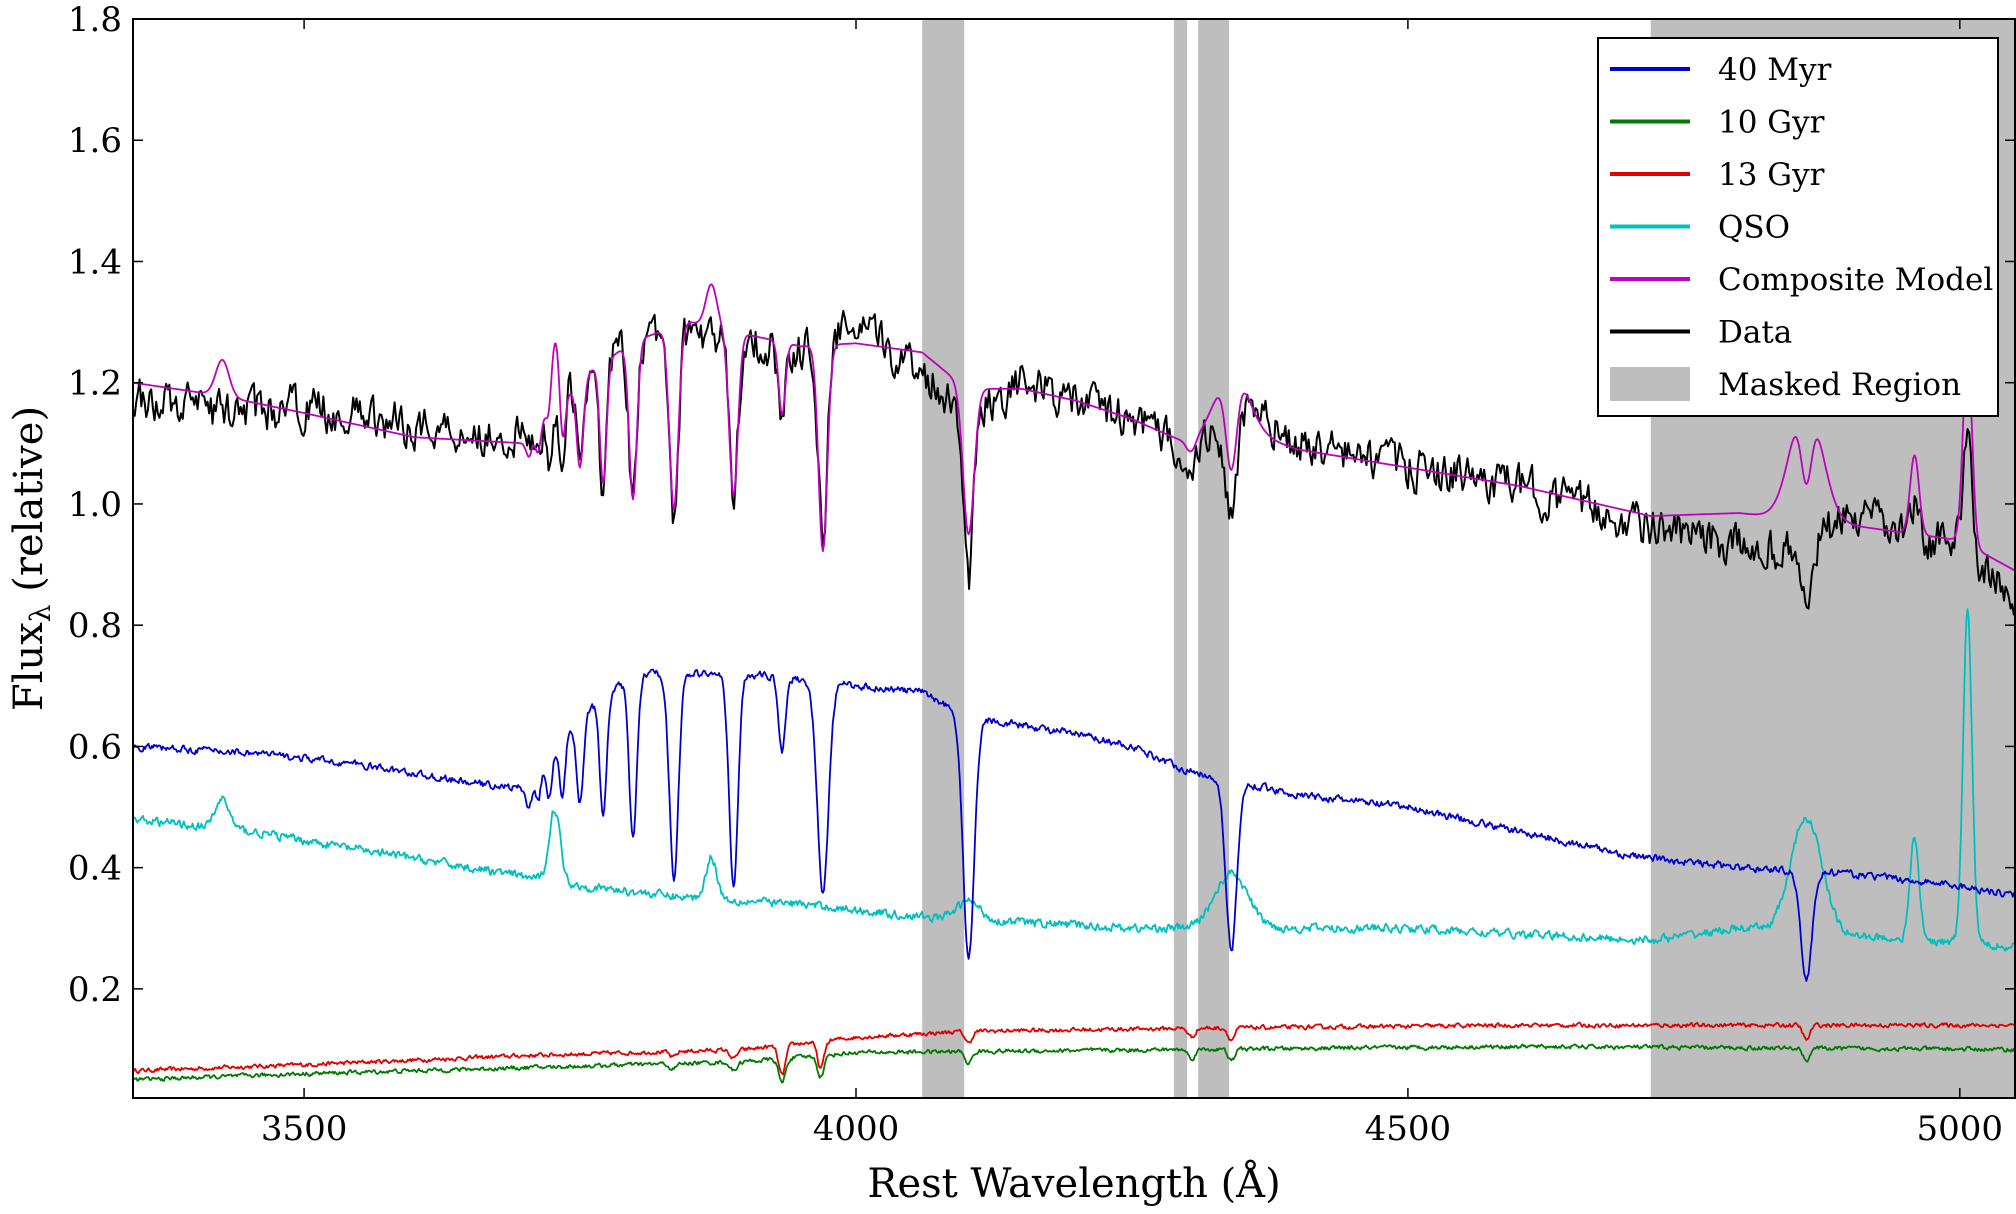 The width and height of the screenshot is (2016, 1214). What do you see at coordinates (1073, 1183) in the screenshot?
I see `x-axis-label: Rest Wavelength (Å)` at bounding box center [1073, 1183].